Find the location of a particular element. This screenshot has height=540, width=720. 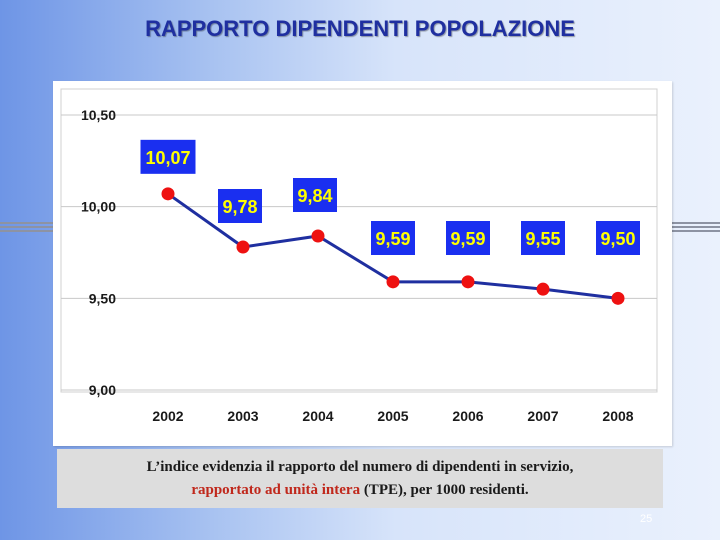

data-label: 9,55 is located at coordinates (543, 238).